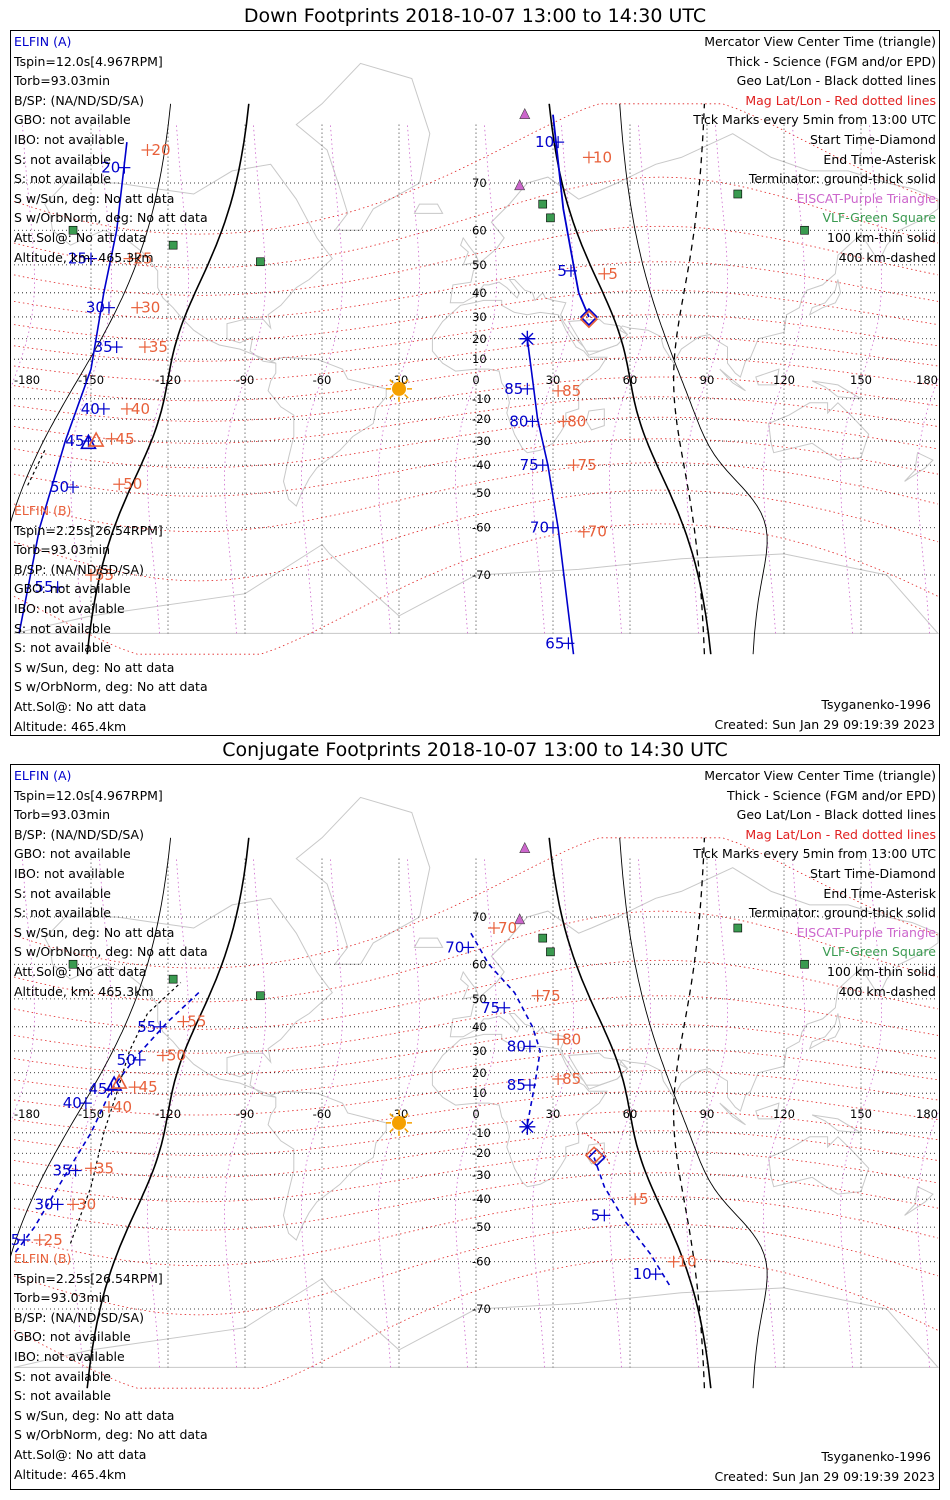  I want to click on tick-label-b-mag: 85, so click(571, 391).